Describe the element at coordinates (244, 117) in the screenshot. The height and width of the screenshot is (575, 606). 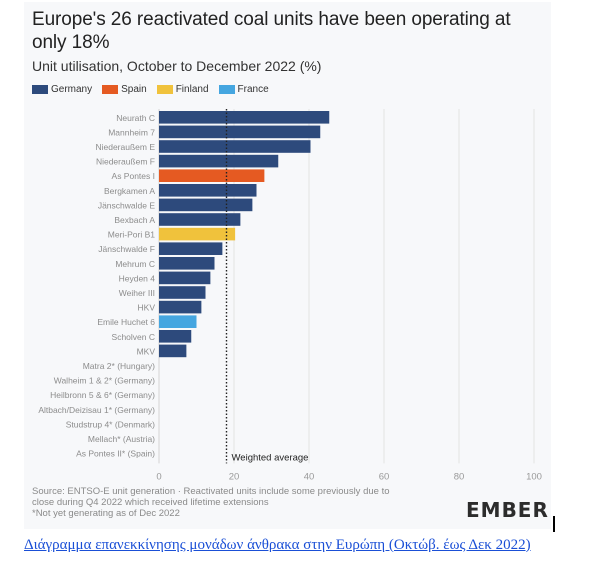
I see `bar-neurath-c` at that location.